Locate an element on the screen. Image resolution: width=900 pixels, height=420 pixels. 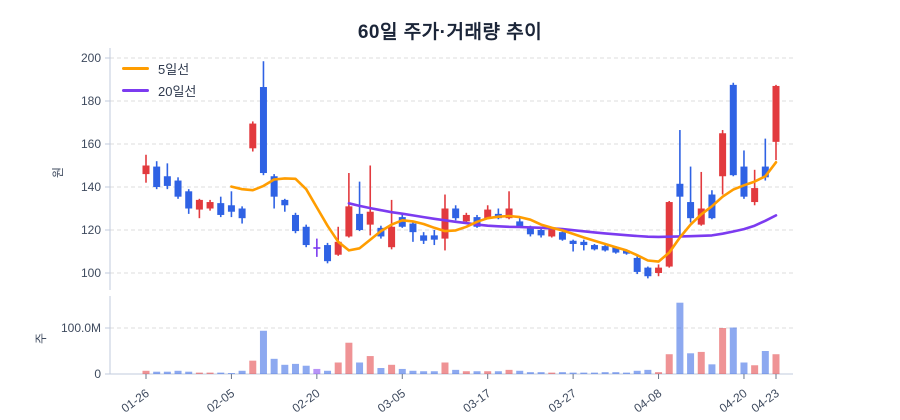
legend-label-ma5: 5일선 is located at coordinates (174, 69).